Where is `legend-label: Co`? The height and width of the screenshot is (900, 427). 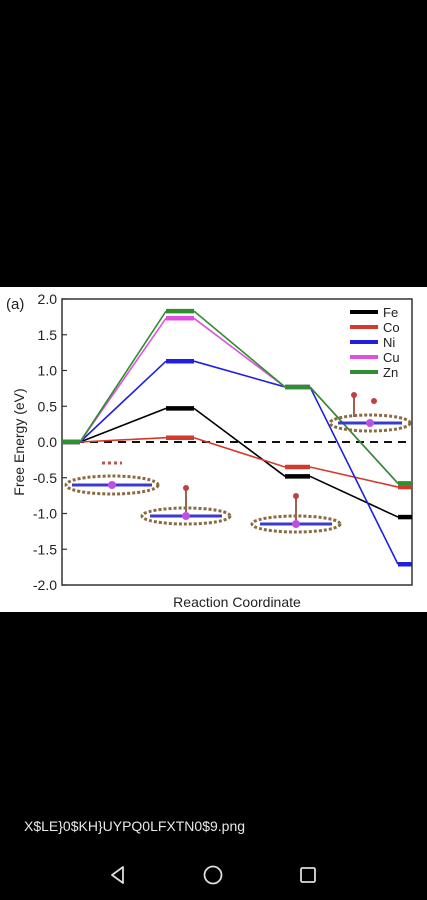 legend-label: Co is located at coordinates (391, 327).